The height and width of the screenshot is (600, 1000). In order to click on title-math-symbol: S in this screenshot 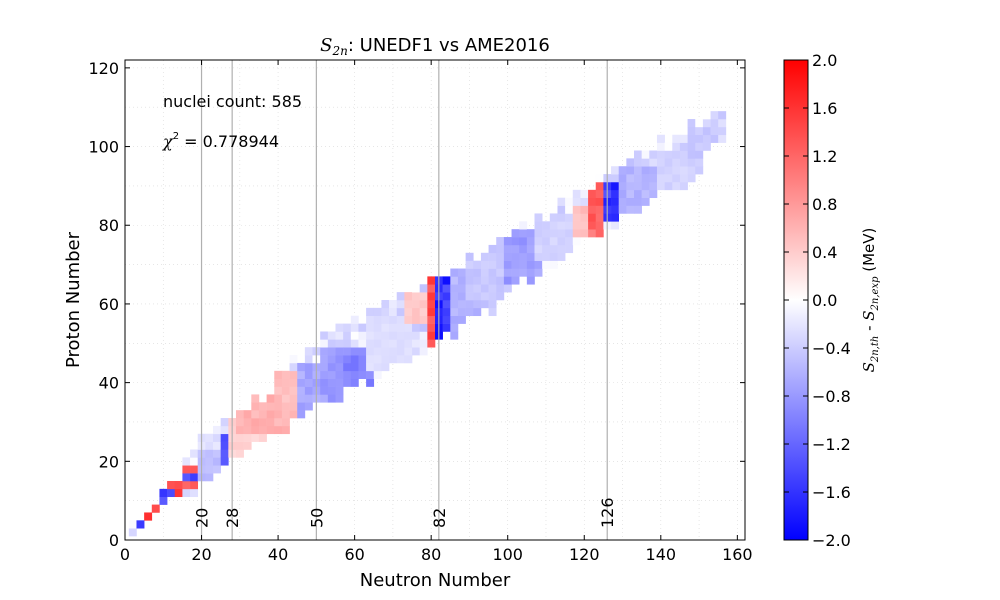, I will do `click(326, 45)`.